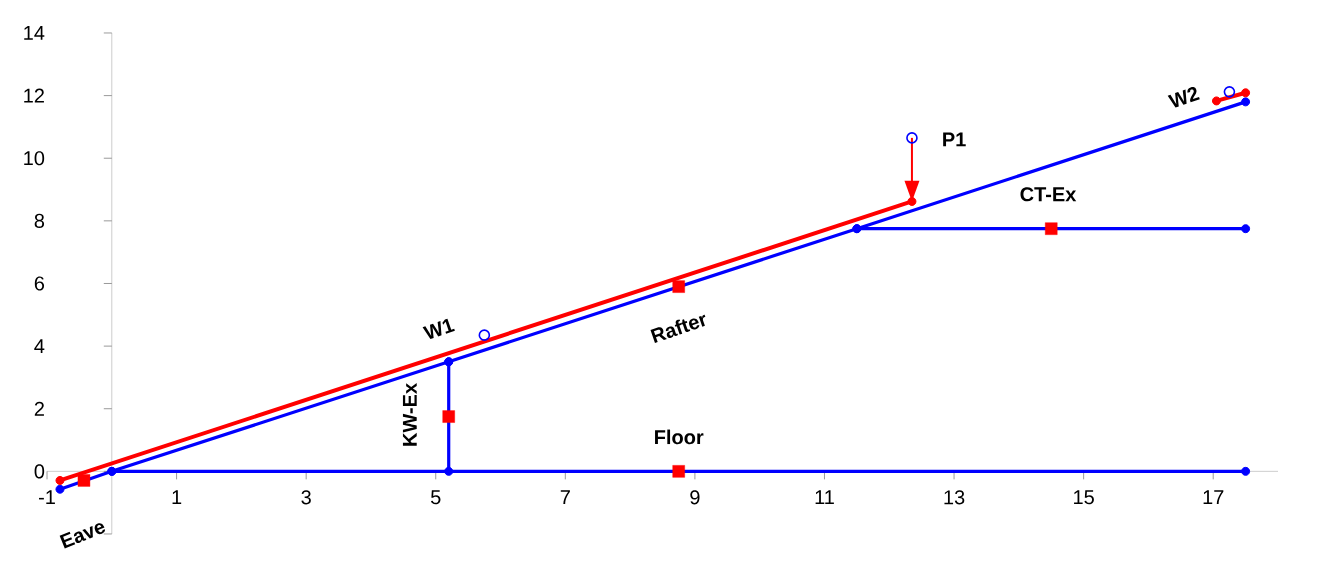 The height and width of the screenshot is (562, 1323). Describe the element at coordinates (679, 437) in the screenshot. I see `annotation: Floor` at that location.